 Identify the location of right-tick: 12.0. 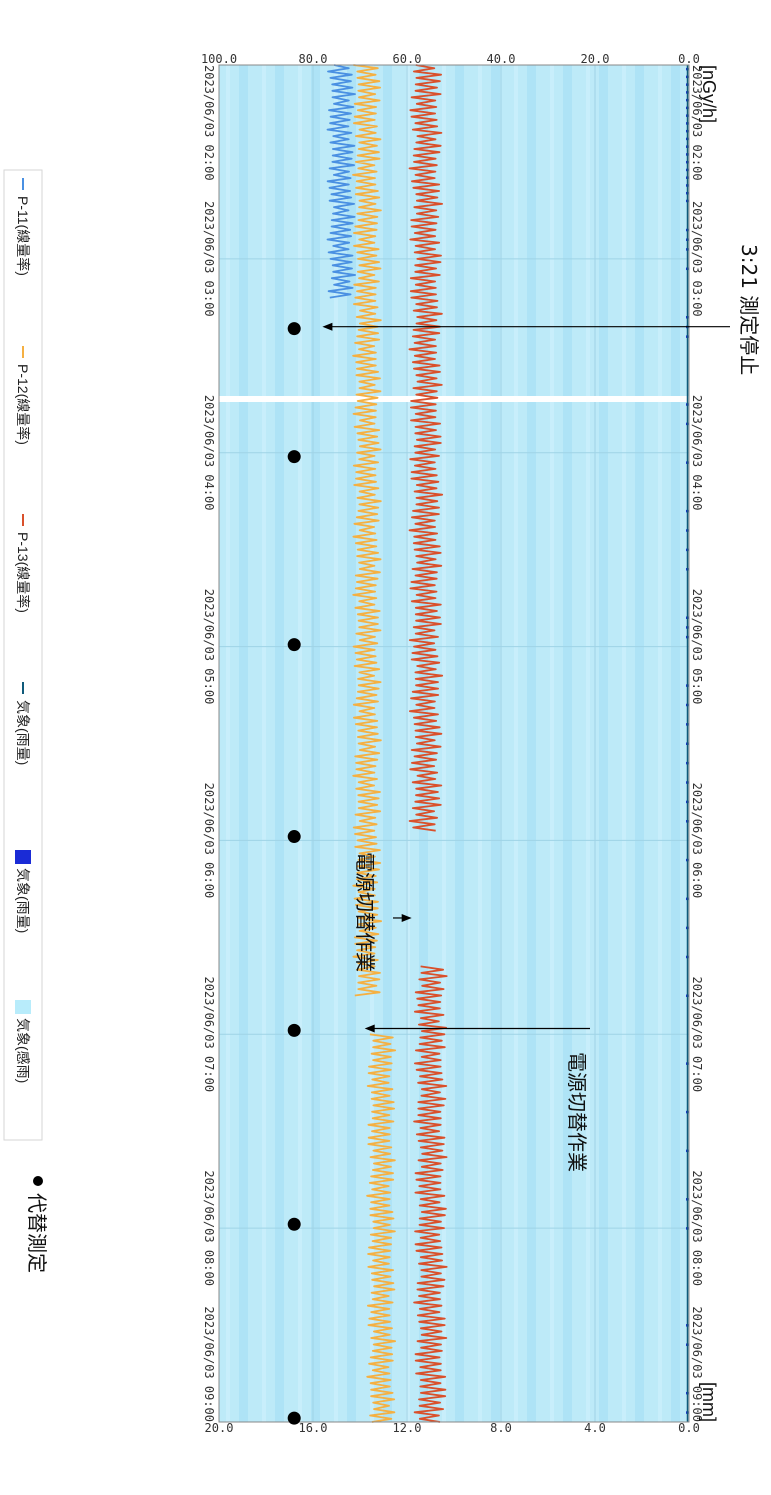
(407, 1428).